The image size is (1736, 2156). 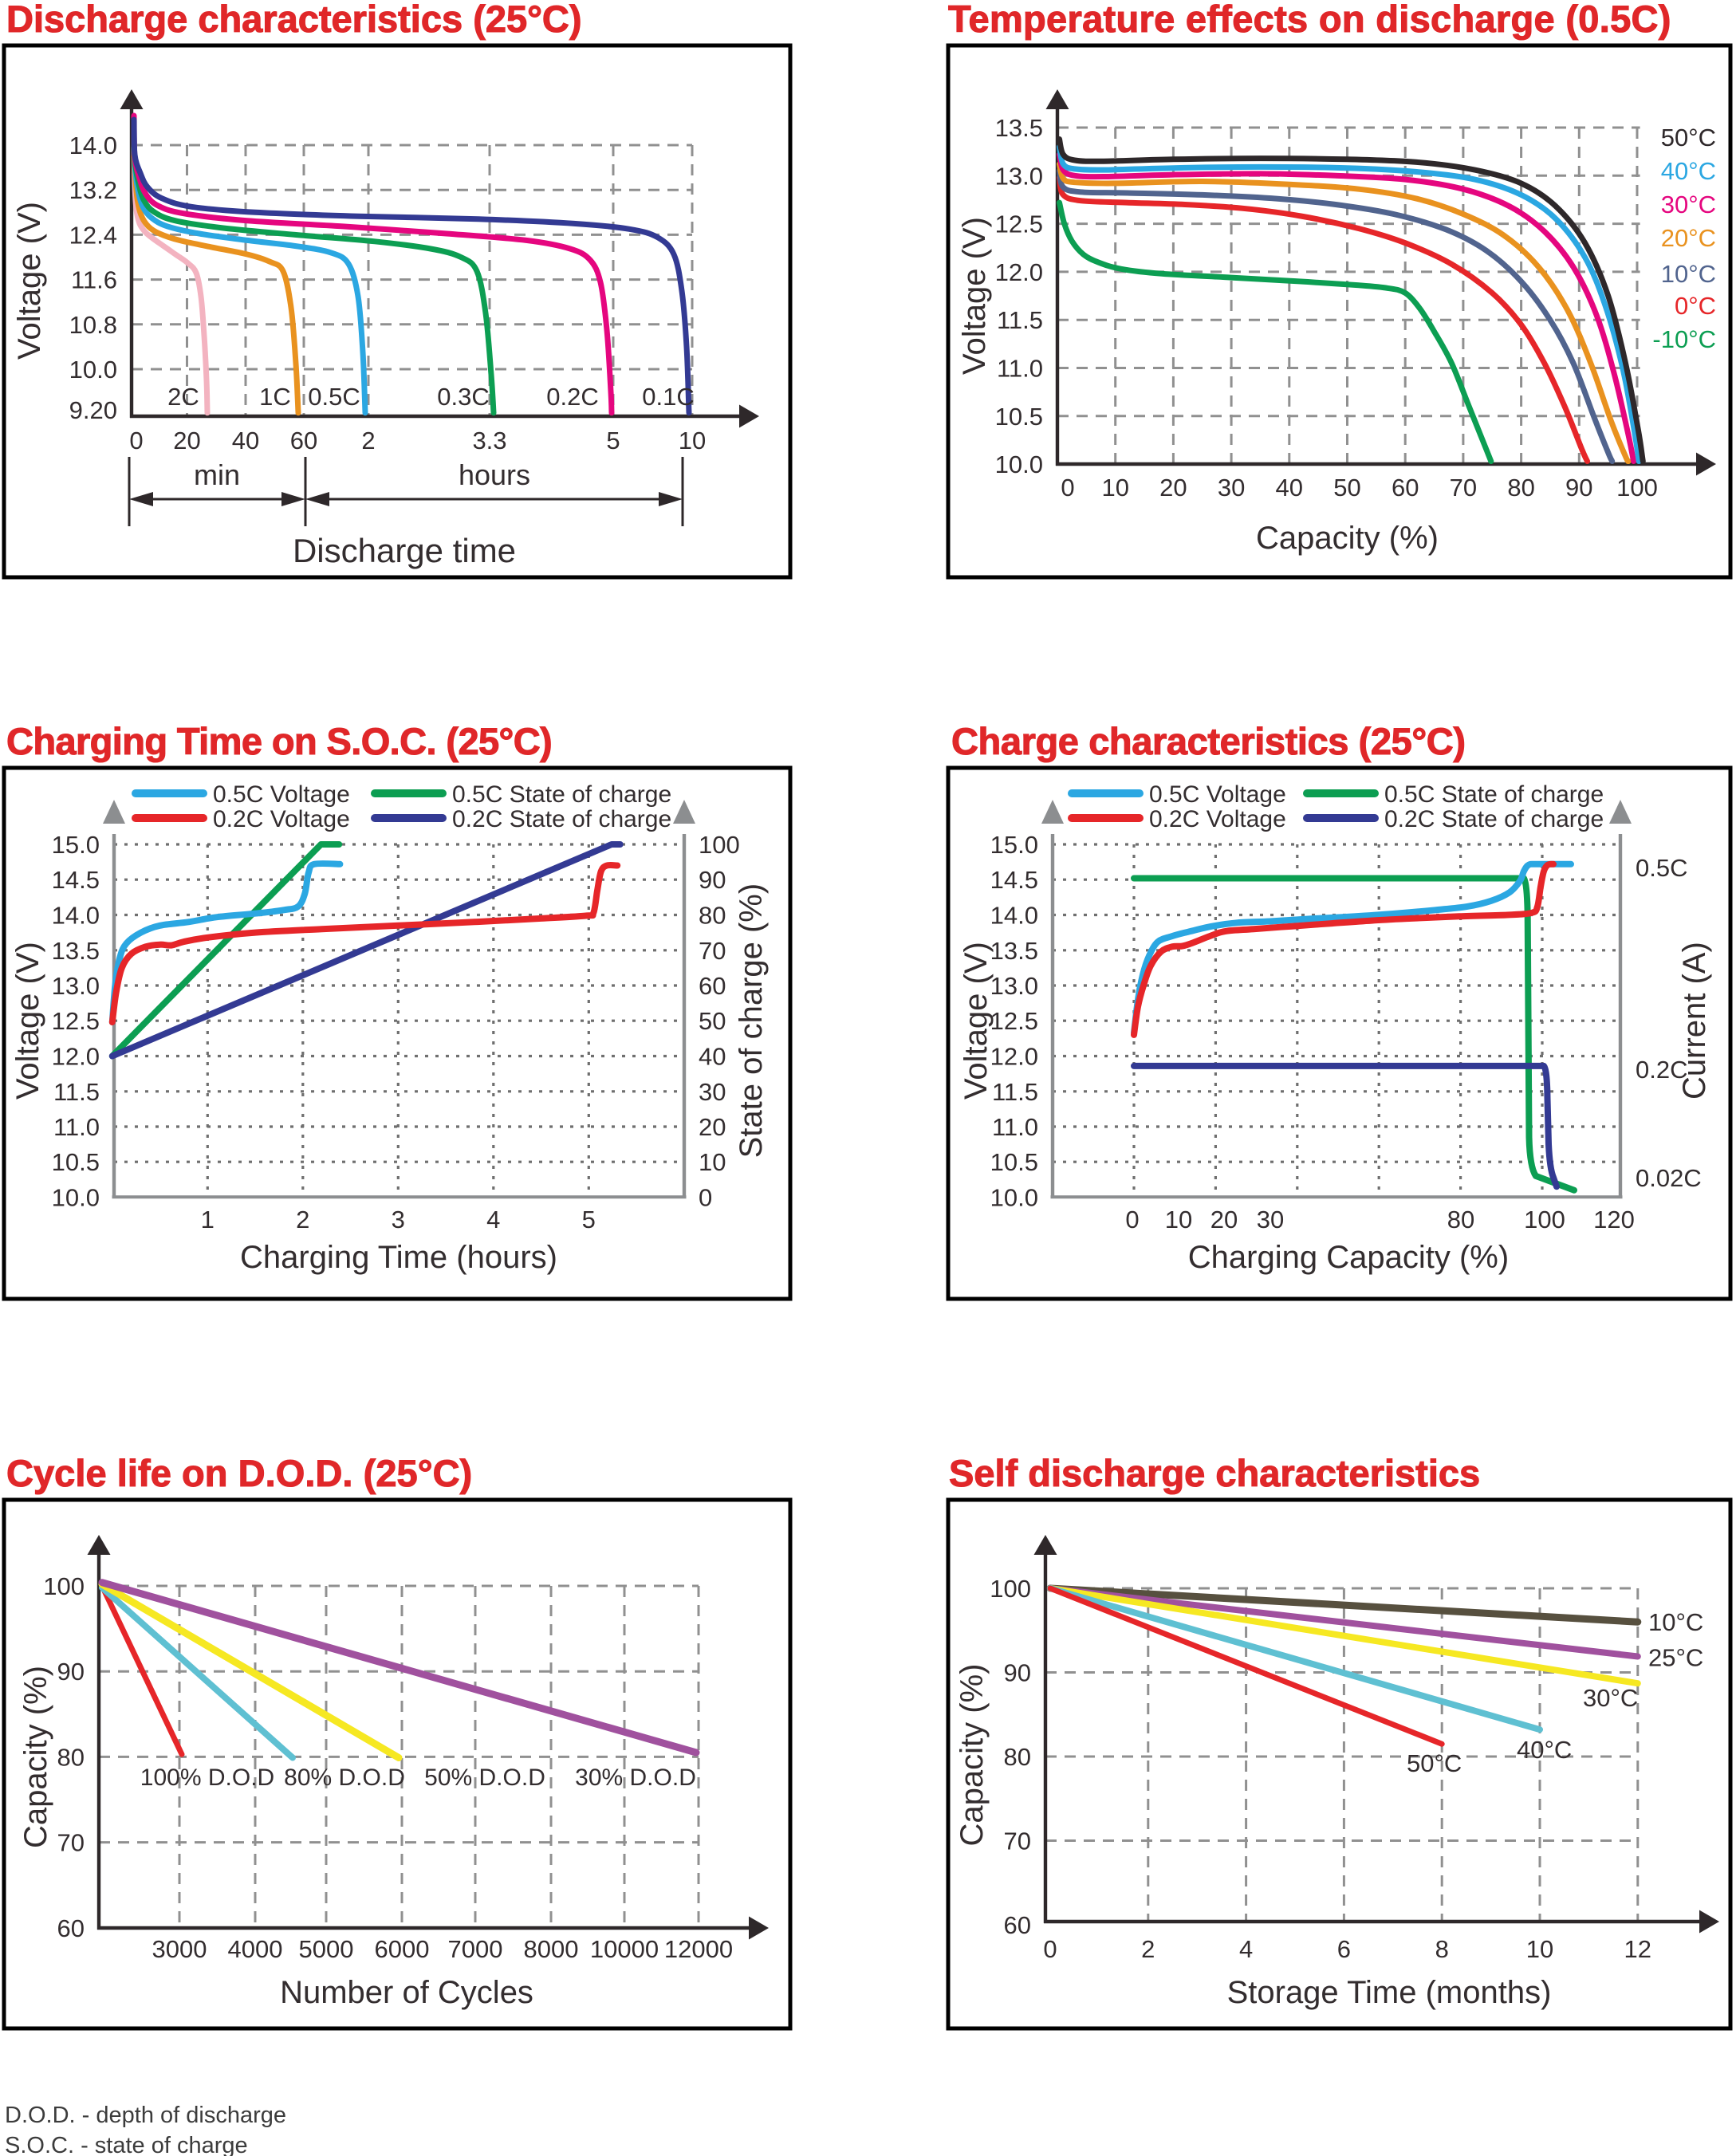 What do you see at coordinates (327, 1949) in the screenshot?
I see `svg-text: 5000` at bounding box center [327, 1949].